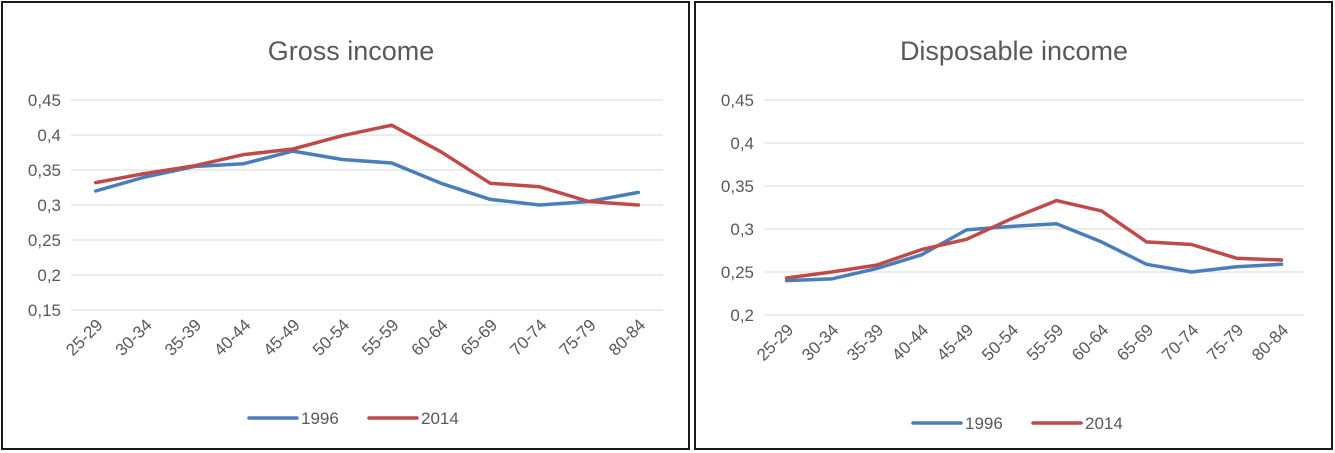 The height and width of the screenshot is (453, 1335). What do you see at coordinates (1014, 51) in the screenshot?
I see `disposable-income-title: Disposable income` at bounding box center [1014, 51].